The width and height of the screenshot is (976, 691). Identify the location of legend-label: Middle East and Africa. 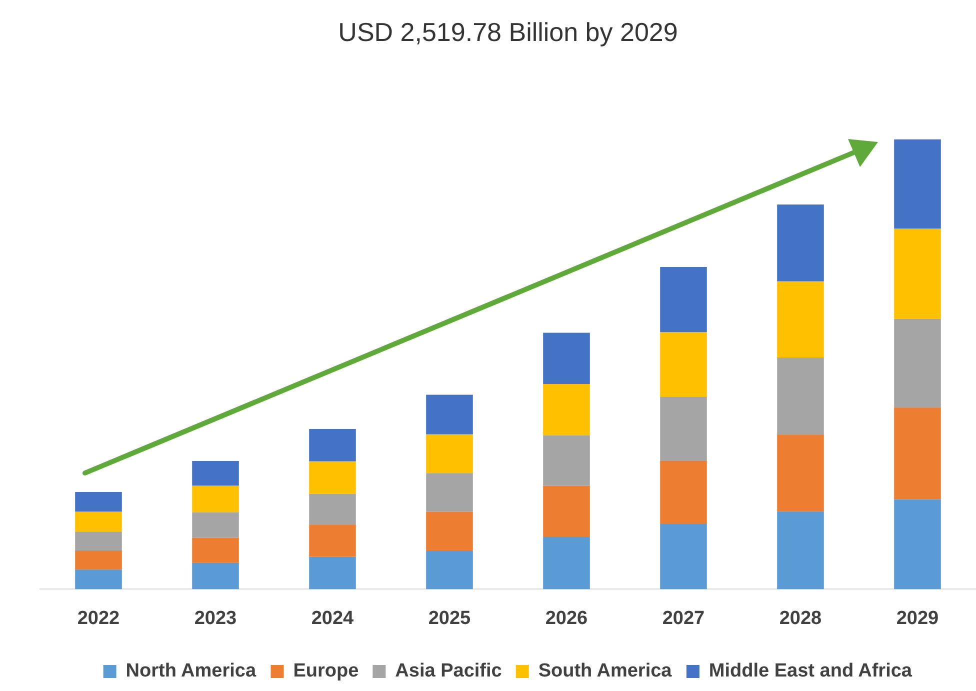
(810, 671).